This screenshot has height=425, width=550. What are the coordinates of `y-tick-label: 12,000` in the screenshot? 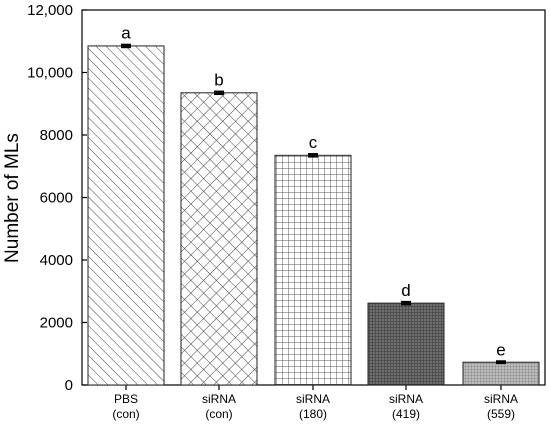 It's located at (50, 10).